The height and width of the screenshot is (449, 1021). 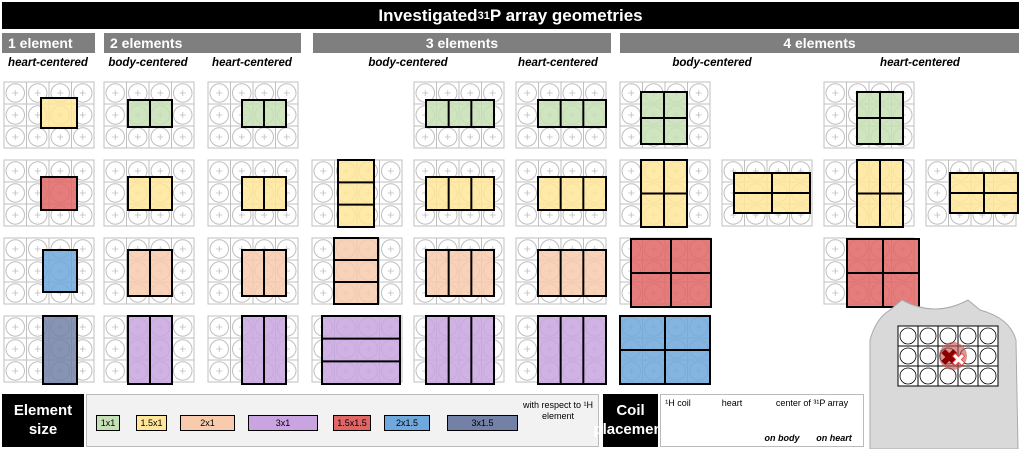 What do you see at coordinates (43, 420) in the screenshot?
I see `element-size-title: Element size` at bounding box center [43, 420].